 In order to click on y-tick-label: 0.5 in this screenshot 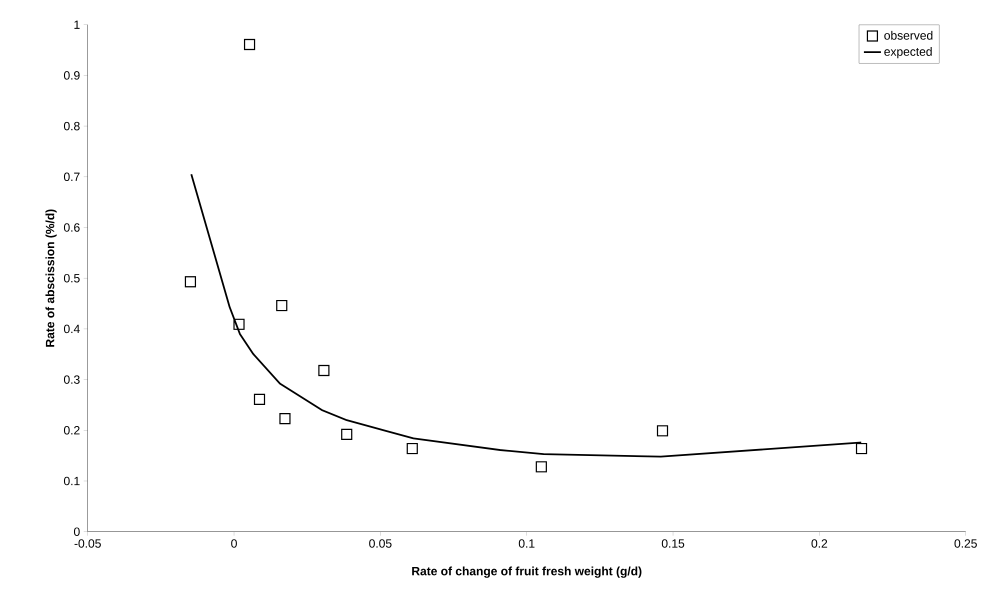, I will do `click(72, 278)`.